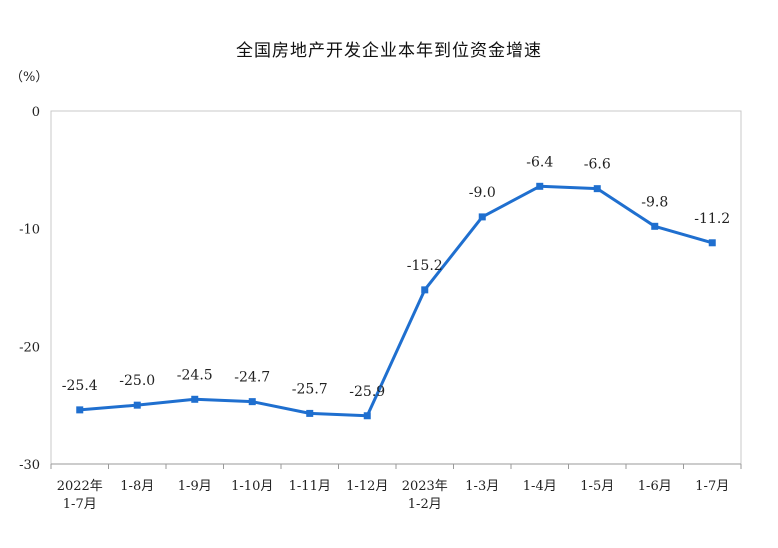 The height and width of the screenshot is (548, 778). Describe the element at coordinates (195, 486) in the screenshot. I see `x-tick-label: 1-9月` at that location.